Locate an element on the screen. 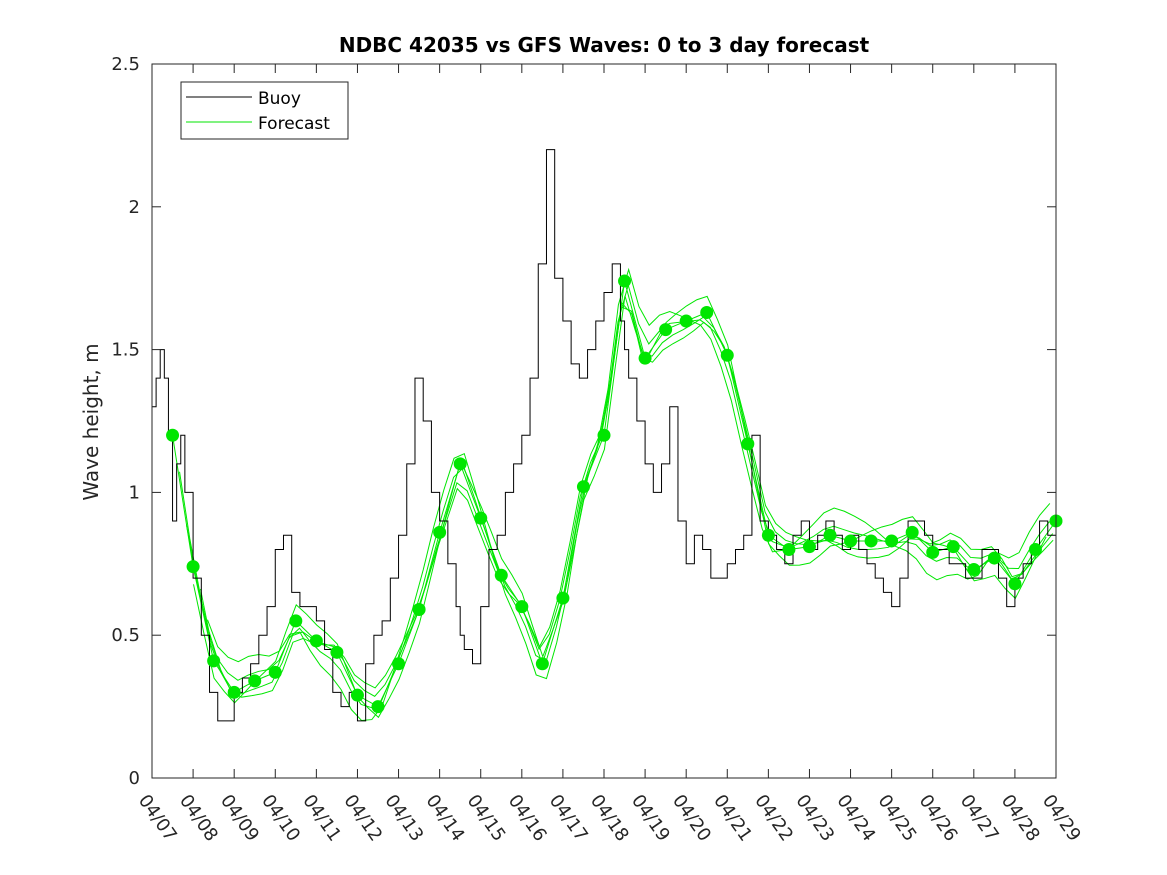 The width and height of the screenshot is (1167, 875). legend-box is located at coordinates (264, 110).